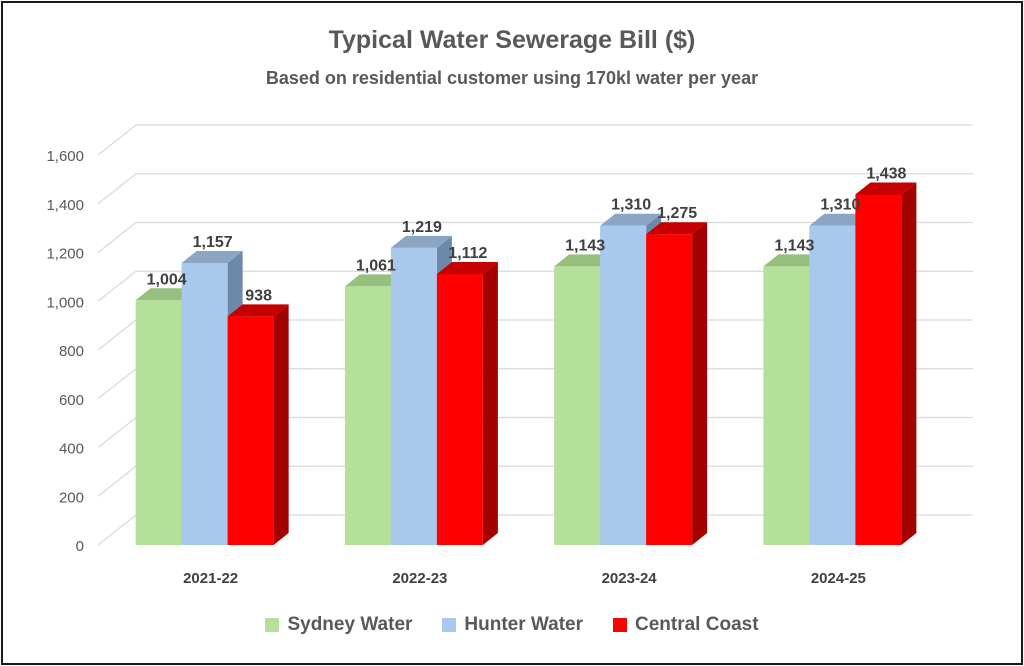 The height and width of the screenshot is (666, 1024). I want to click on legend: Sydney Water Hunter Water Central Coast, so click(512, 625).